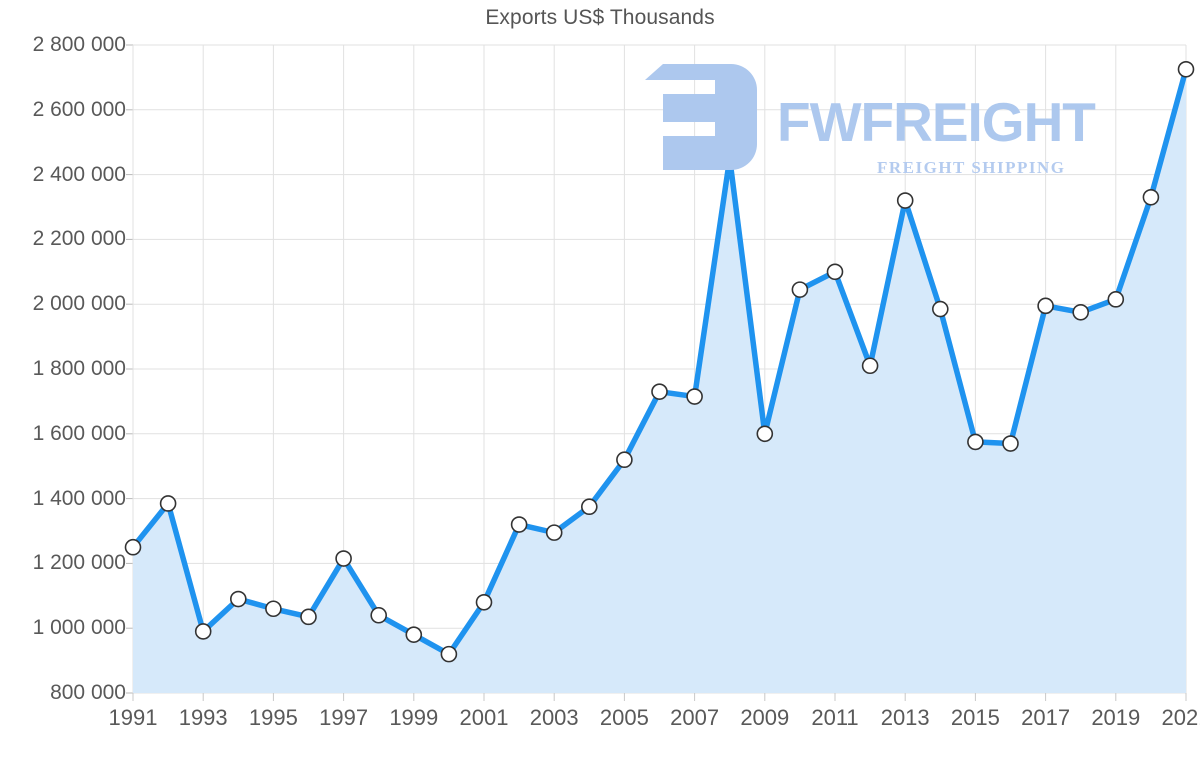 The image size is (1200, 763). I want to click on data-point-2020, so click(1151, 197).